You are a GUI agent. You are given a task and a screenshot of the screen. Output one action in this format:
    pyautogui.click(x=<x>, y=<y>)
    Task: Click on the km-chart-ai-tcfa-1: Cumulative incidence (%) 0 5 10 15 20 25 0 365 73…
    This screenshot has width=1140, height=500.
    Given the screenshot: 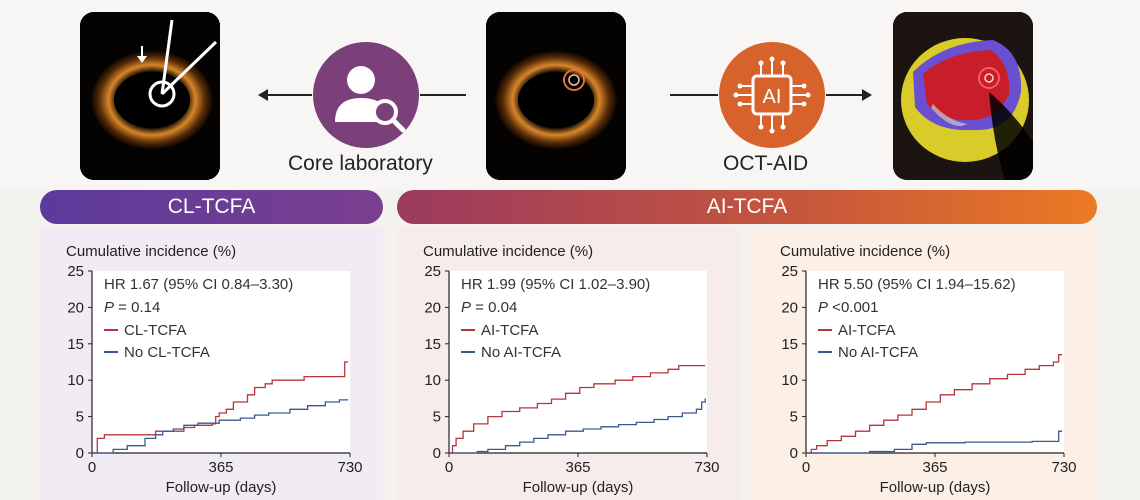 What is the action you would take?
    pyautogui.click(x=571, y=369)
    